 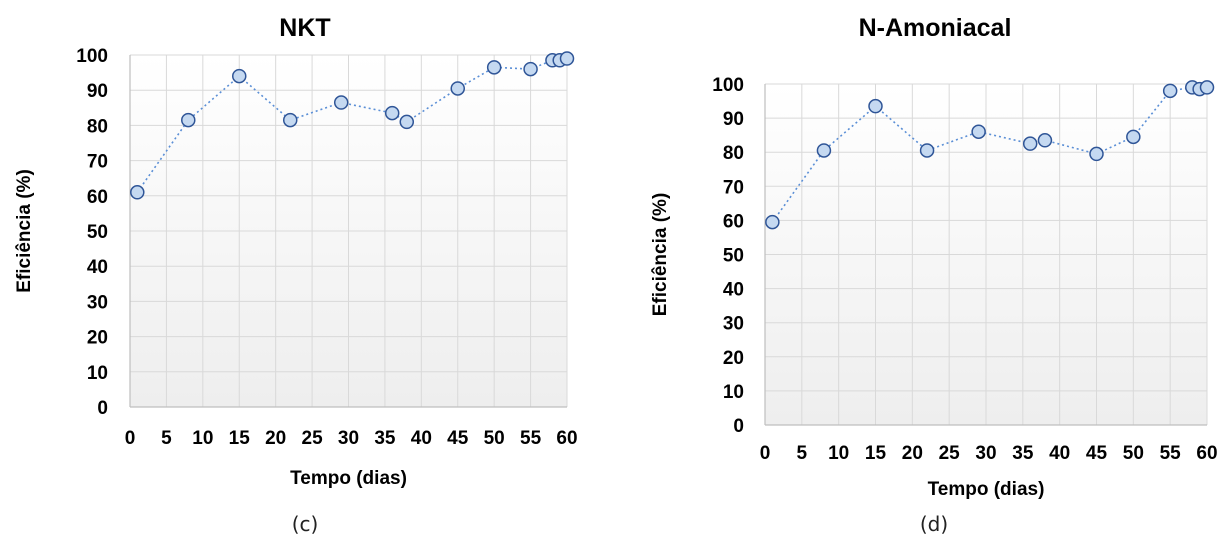 I want to click on figure-caption: (c), so click(x=305, y=524).